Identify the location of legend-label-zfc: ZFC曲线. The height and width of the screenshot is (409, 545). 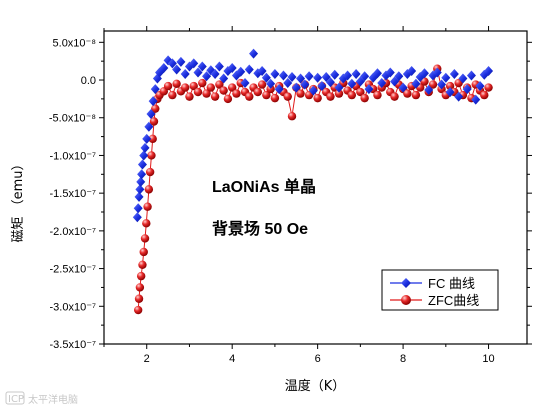
(453, 300).